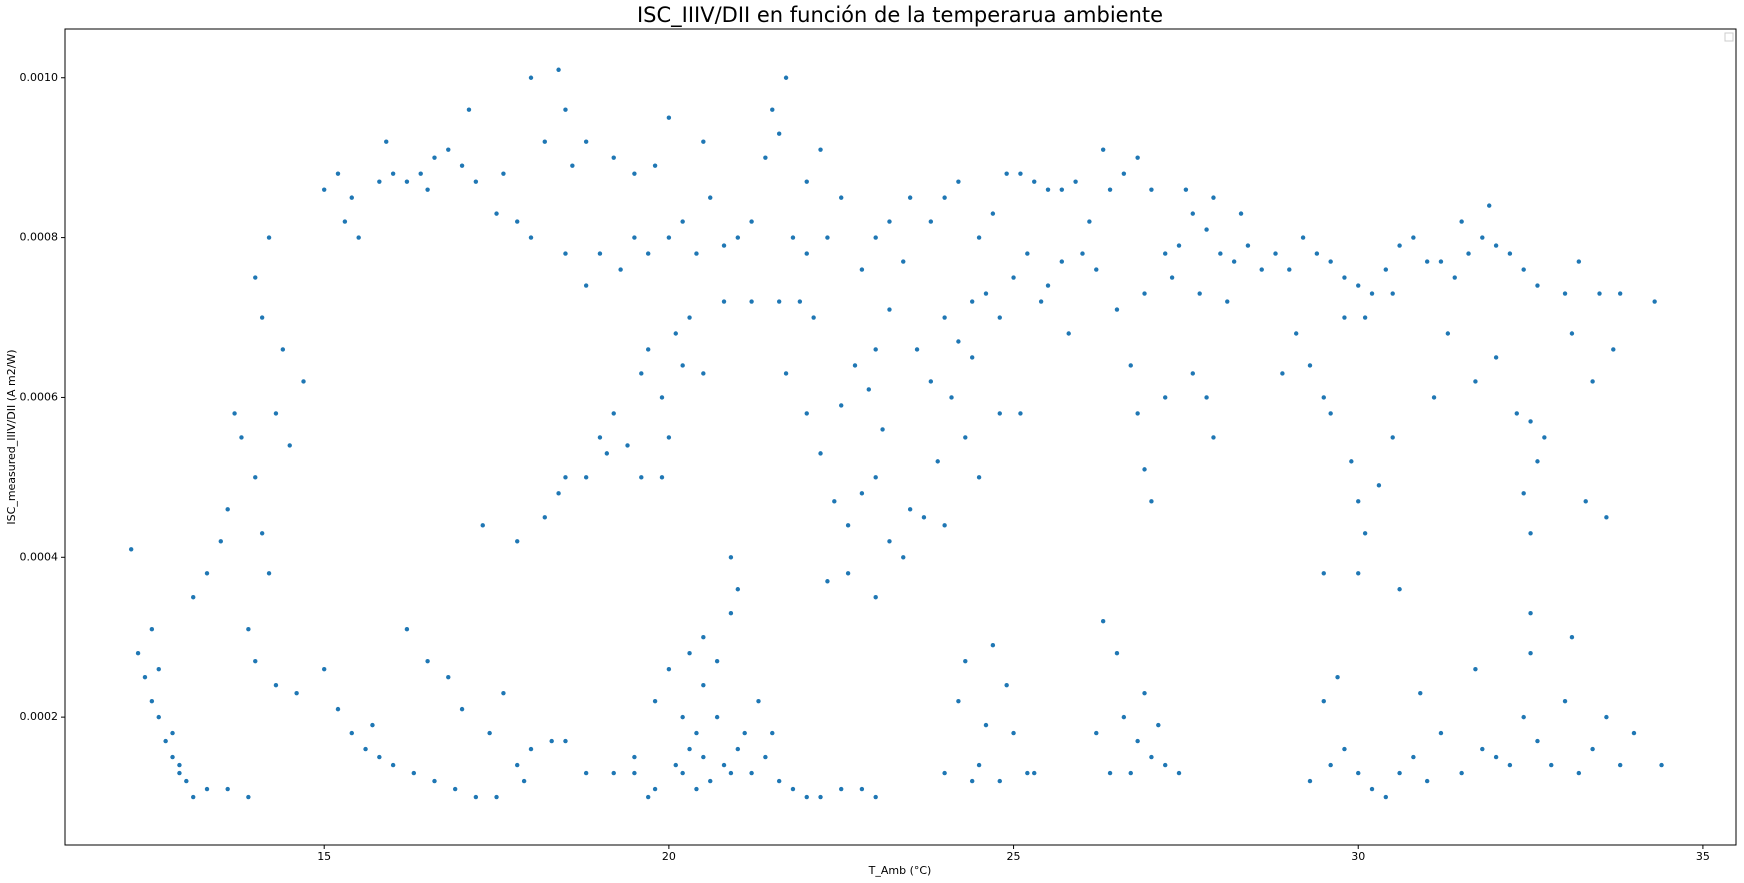  I want to click on legend-box, so click(1729, 37).